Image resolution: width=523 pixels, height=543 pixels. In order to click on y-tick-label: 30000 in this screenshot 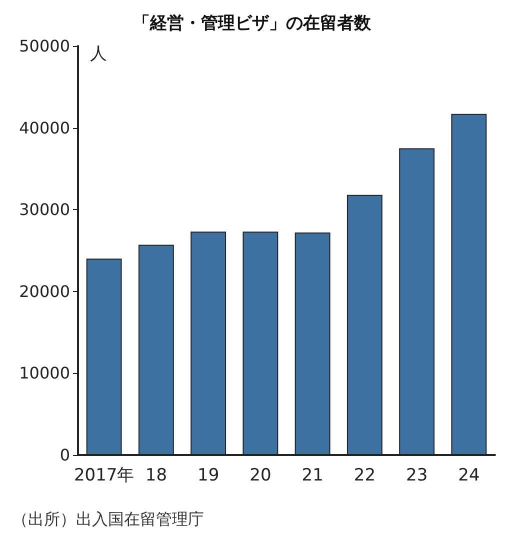, I will do `click(44, 210)`.